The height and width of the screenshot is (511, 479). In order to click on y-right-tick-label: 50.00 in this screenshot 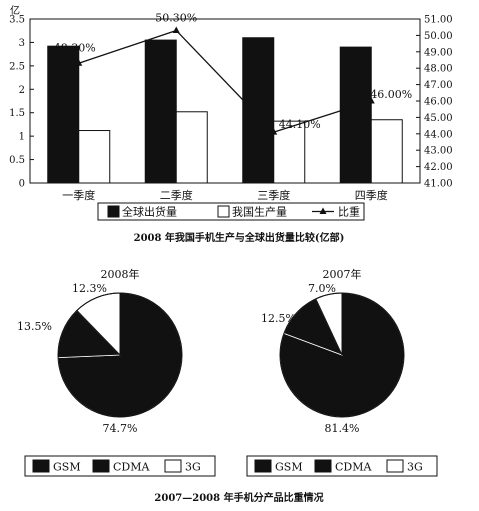, I will do `click(438, 36)`.